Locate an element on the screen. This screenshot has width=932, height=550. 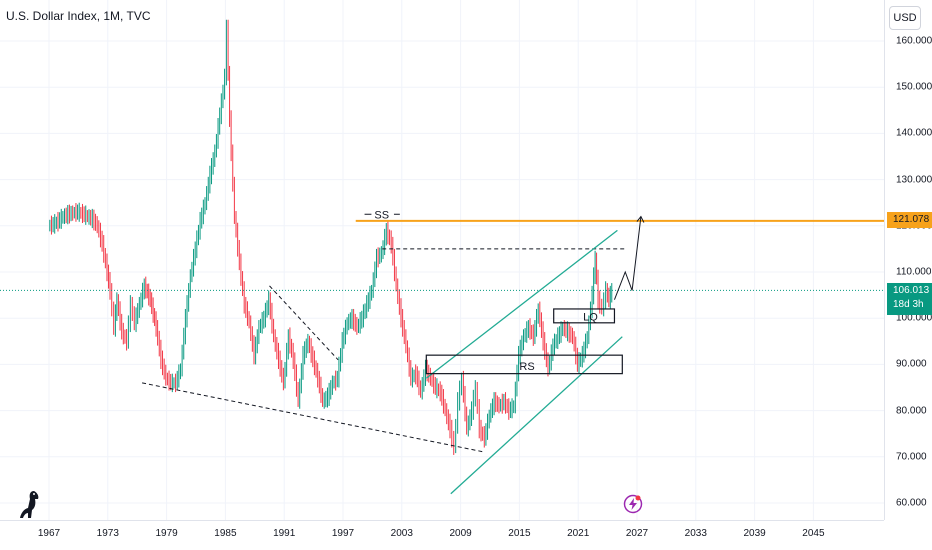
label-lq: LQ is located at coordinates (590, 318).